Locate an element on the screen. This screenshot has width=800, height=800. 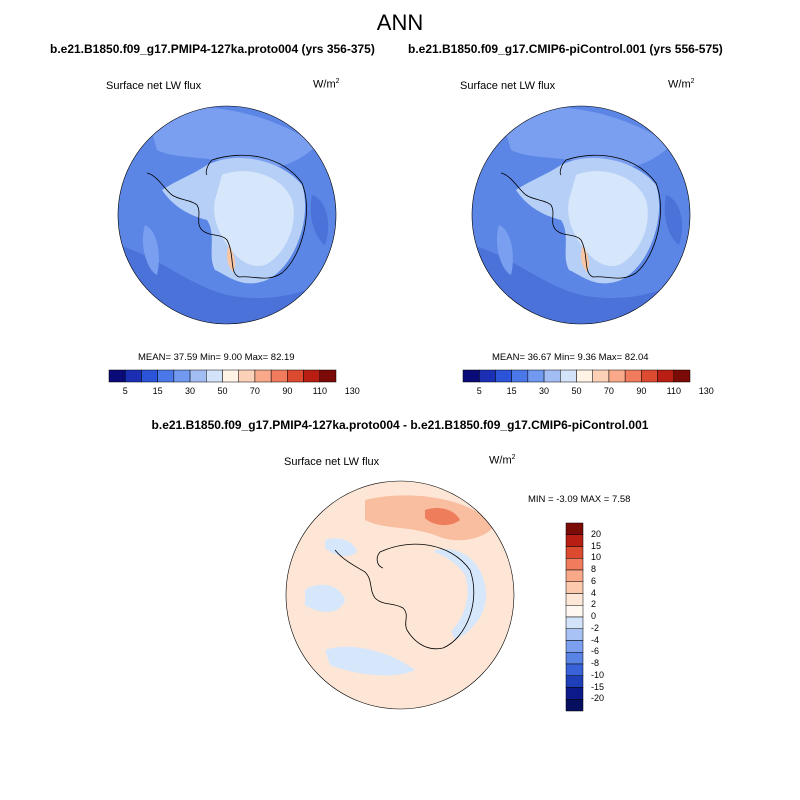
colorbar-tick-label: 0 is located at coordinates (594, 616).